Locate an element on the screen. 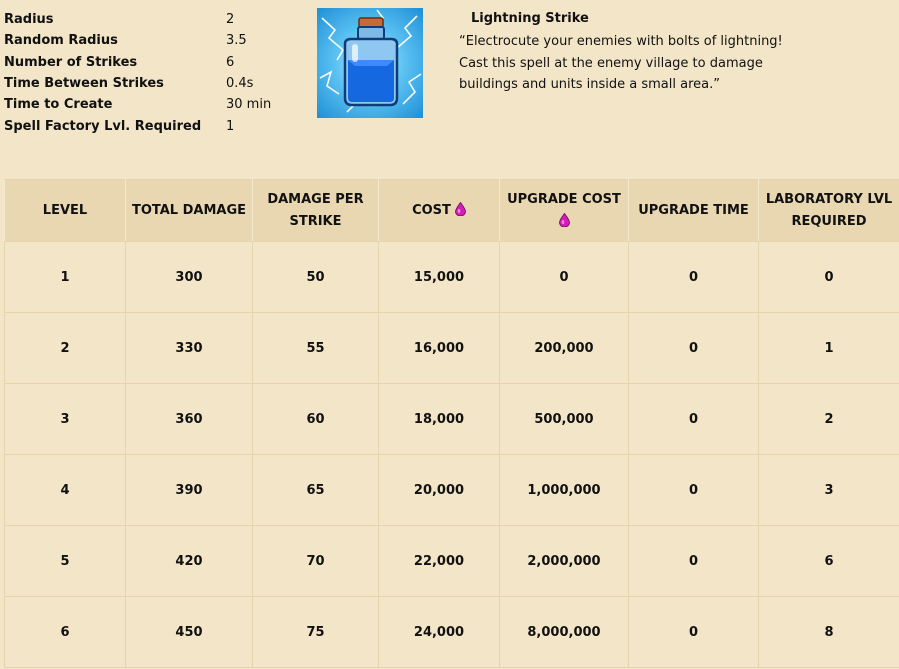 The height and width of the screenshot is (669, 899). cell-upgrade-cost: 500,000 is located at coordinates (564, 419).